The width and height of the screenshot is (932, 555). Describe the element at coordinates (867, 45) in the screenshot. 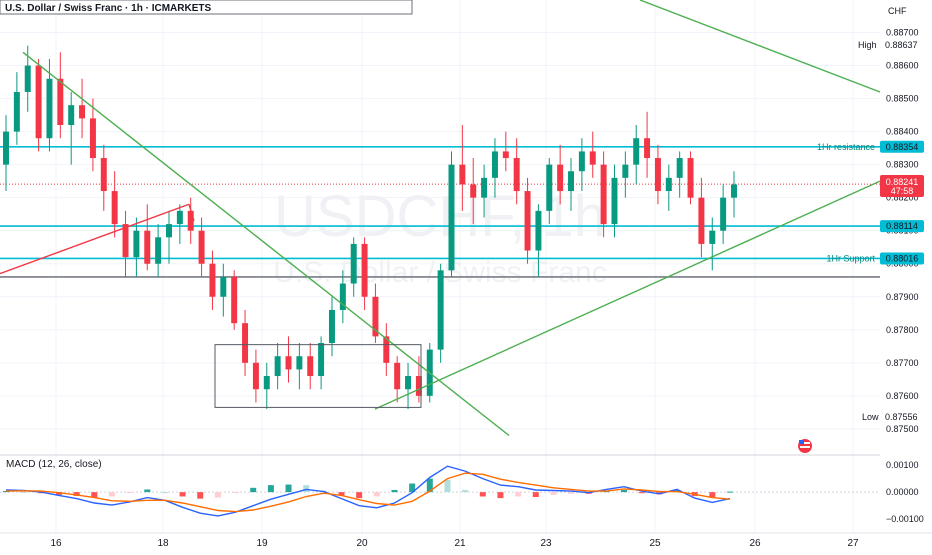

I see `high-label: High` at that location.